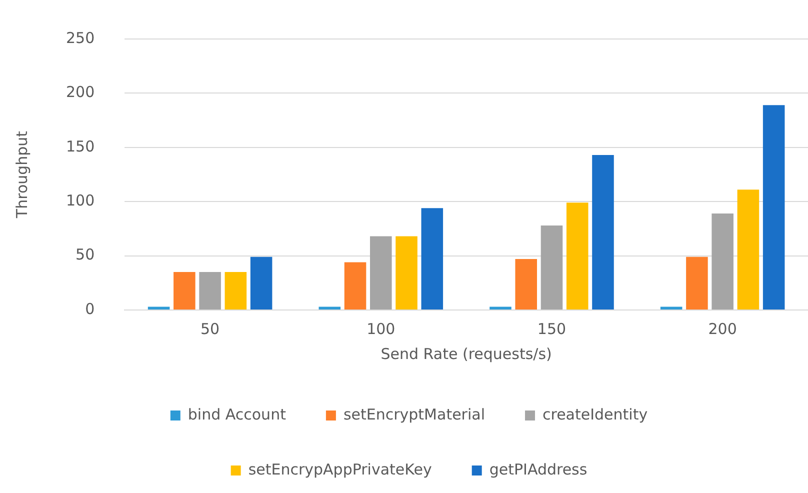 Image resolution: width=808 pixels, height=493 pixels. What do you see at coordinates (80, 92) in the screenshot?
I see `y-tick-label: 200` at bounding box center [80, 92].